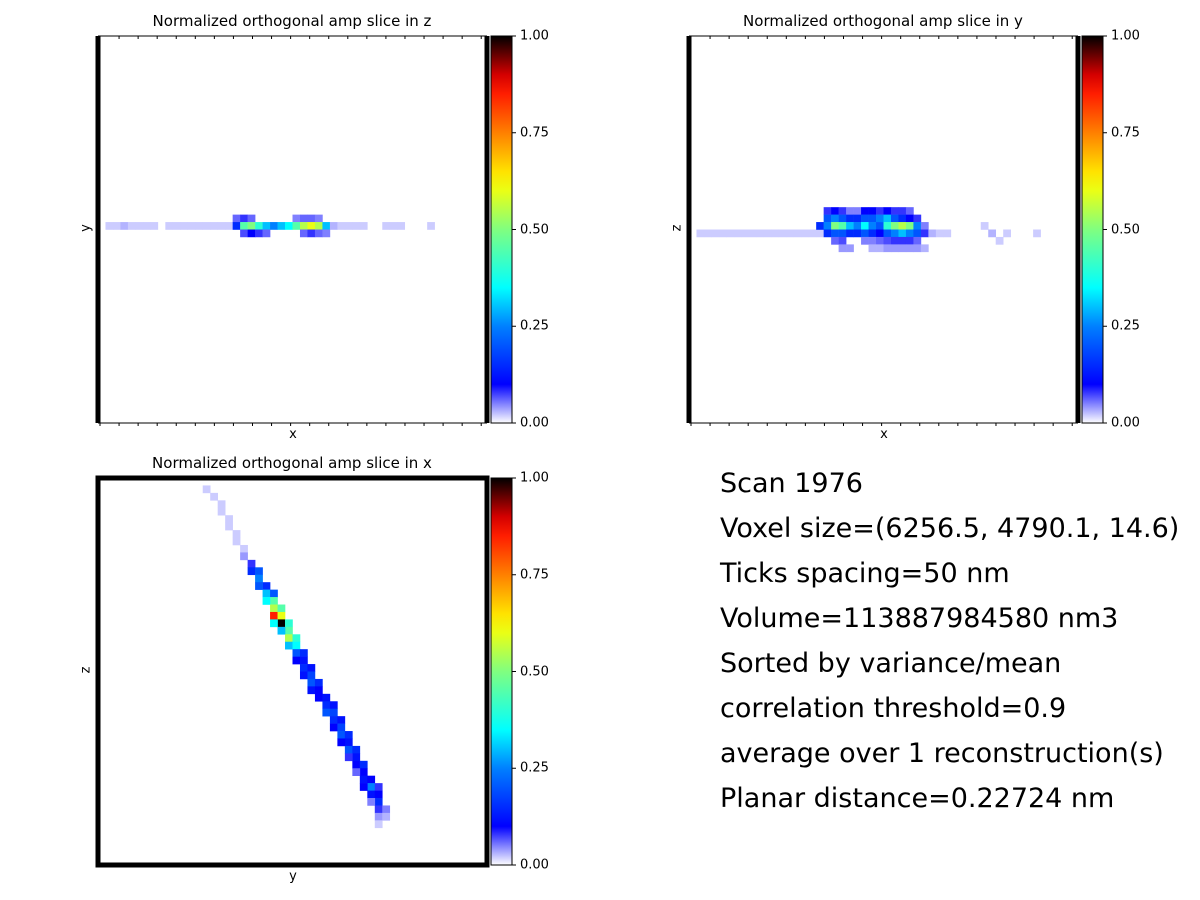 Image resolution: width=1200 pixels, height=900 pixels. Describe the element at coordinates (884, 434) in the screenshot. I see `x-axis-label: x` at that location.